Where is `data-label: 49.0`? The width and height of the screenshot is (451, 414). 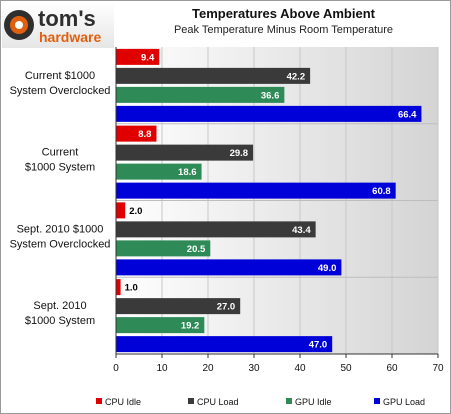
data-label: 49.0 is located at coordinates (327, 268).